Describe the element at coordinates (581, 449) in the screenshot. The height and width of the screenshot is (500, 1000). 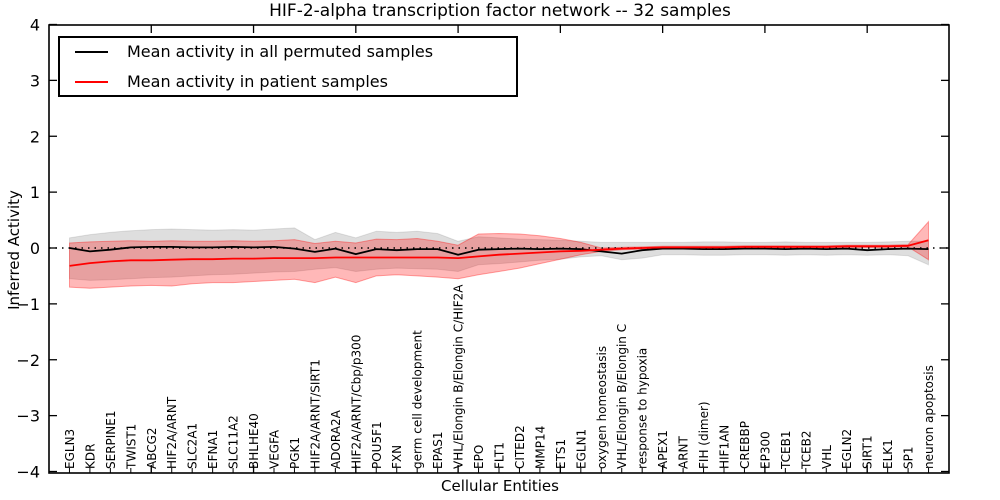
I see `x-tick-label: EGLN1` at that location.